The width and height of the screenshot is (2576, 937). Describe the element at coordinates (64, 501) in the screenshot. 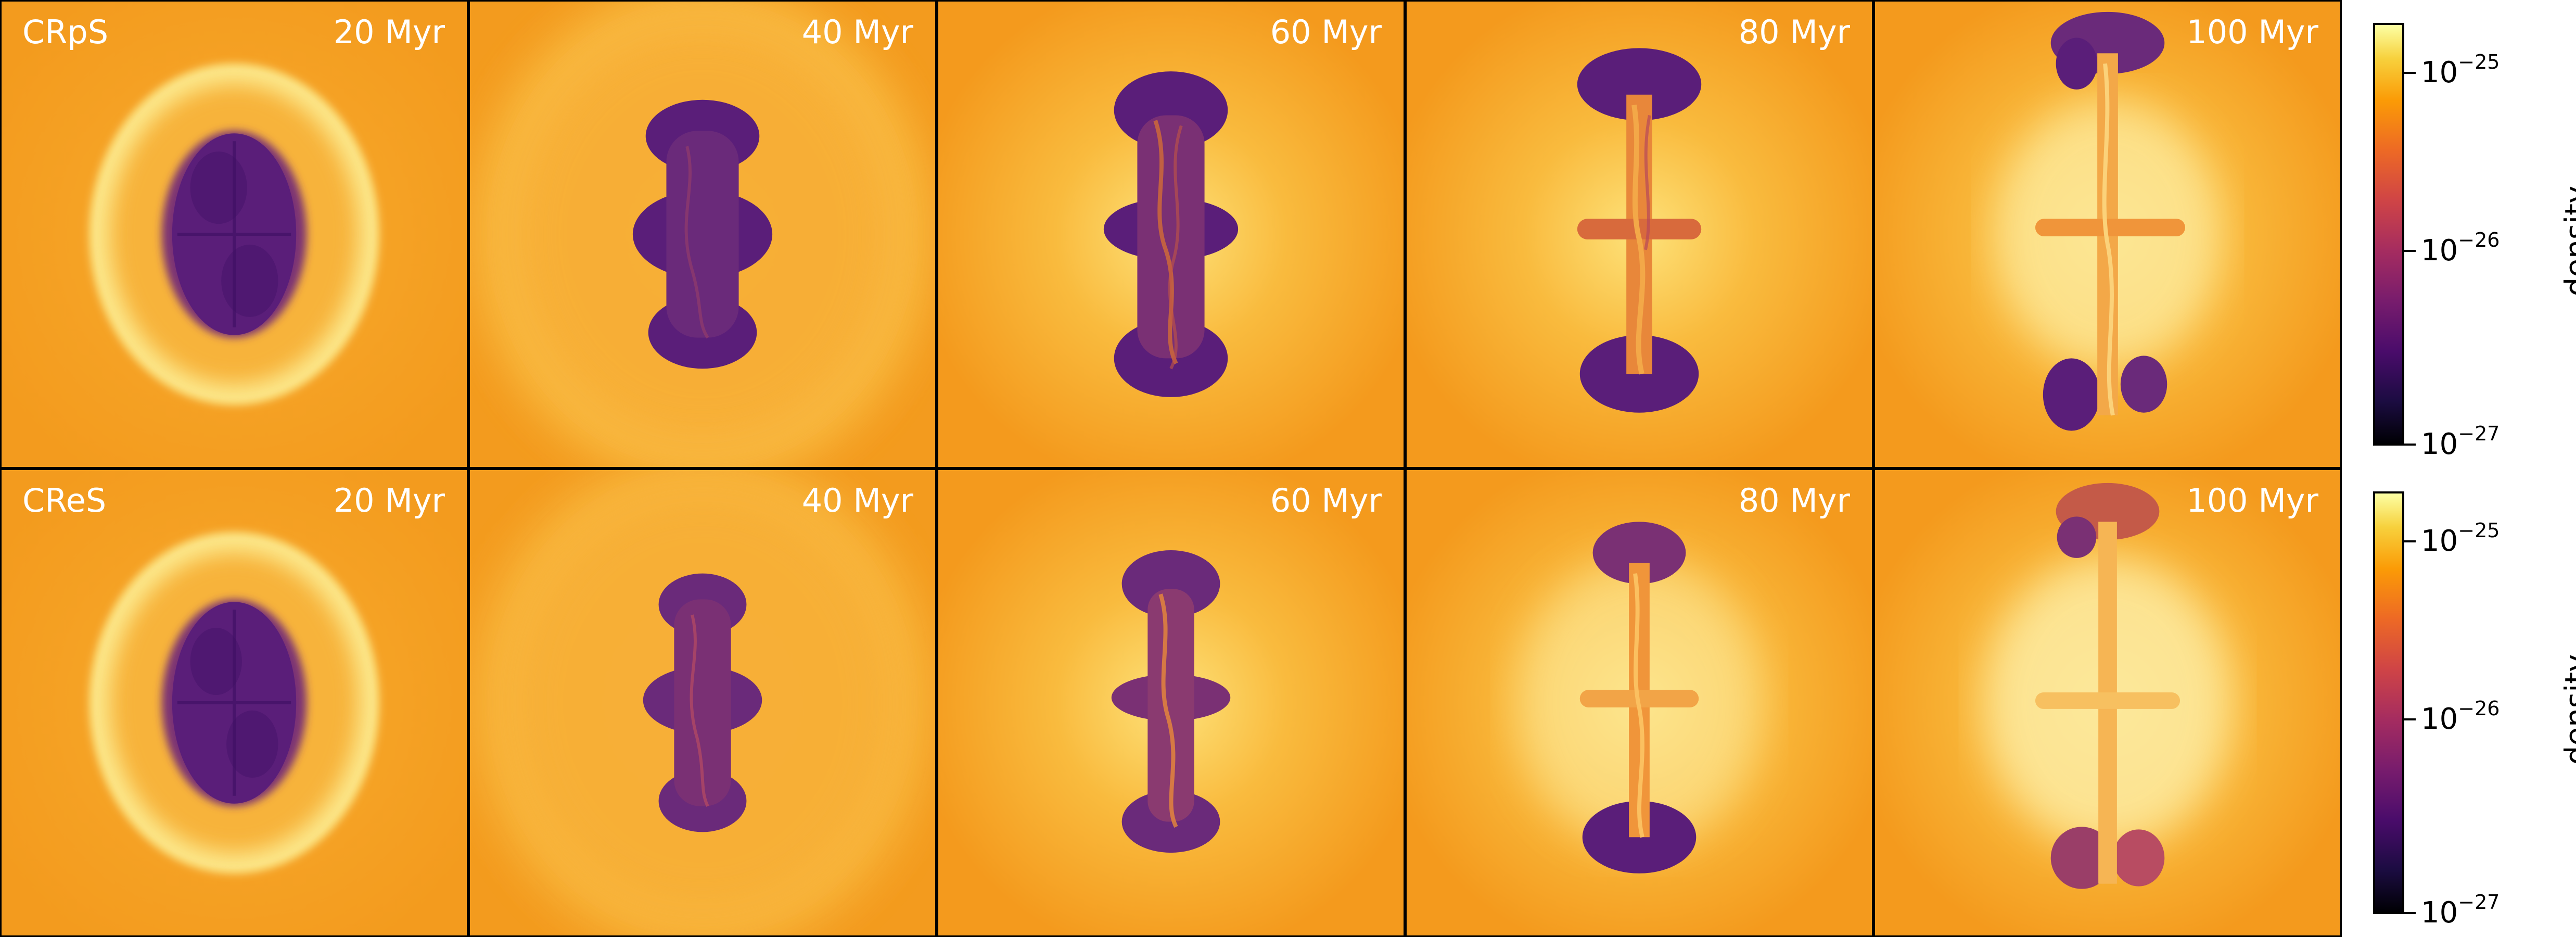

I see `run-label: CReS` at that location.